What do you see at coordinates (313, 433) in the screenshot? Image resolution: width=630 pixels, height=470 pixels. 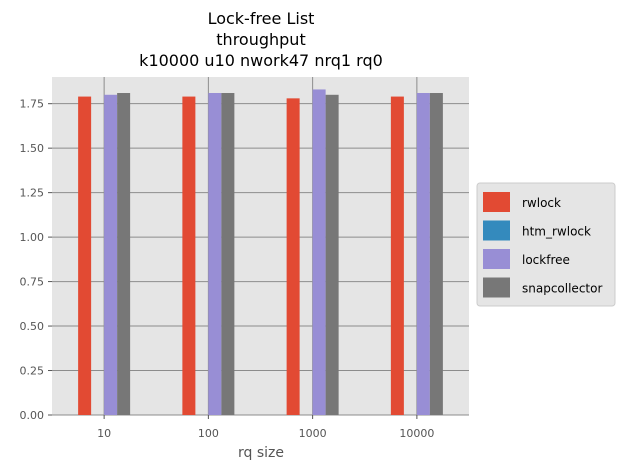 I see `x-tick-label: 1000` at bounding box center [313, 433].